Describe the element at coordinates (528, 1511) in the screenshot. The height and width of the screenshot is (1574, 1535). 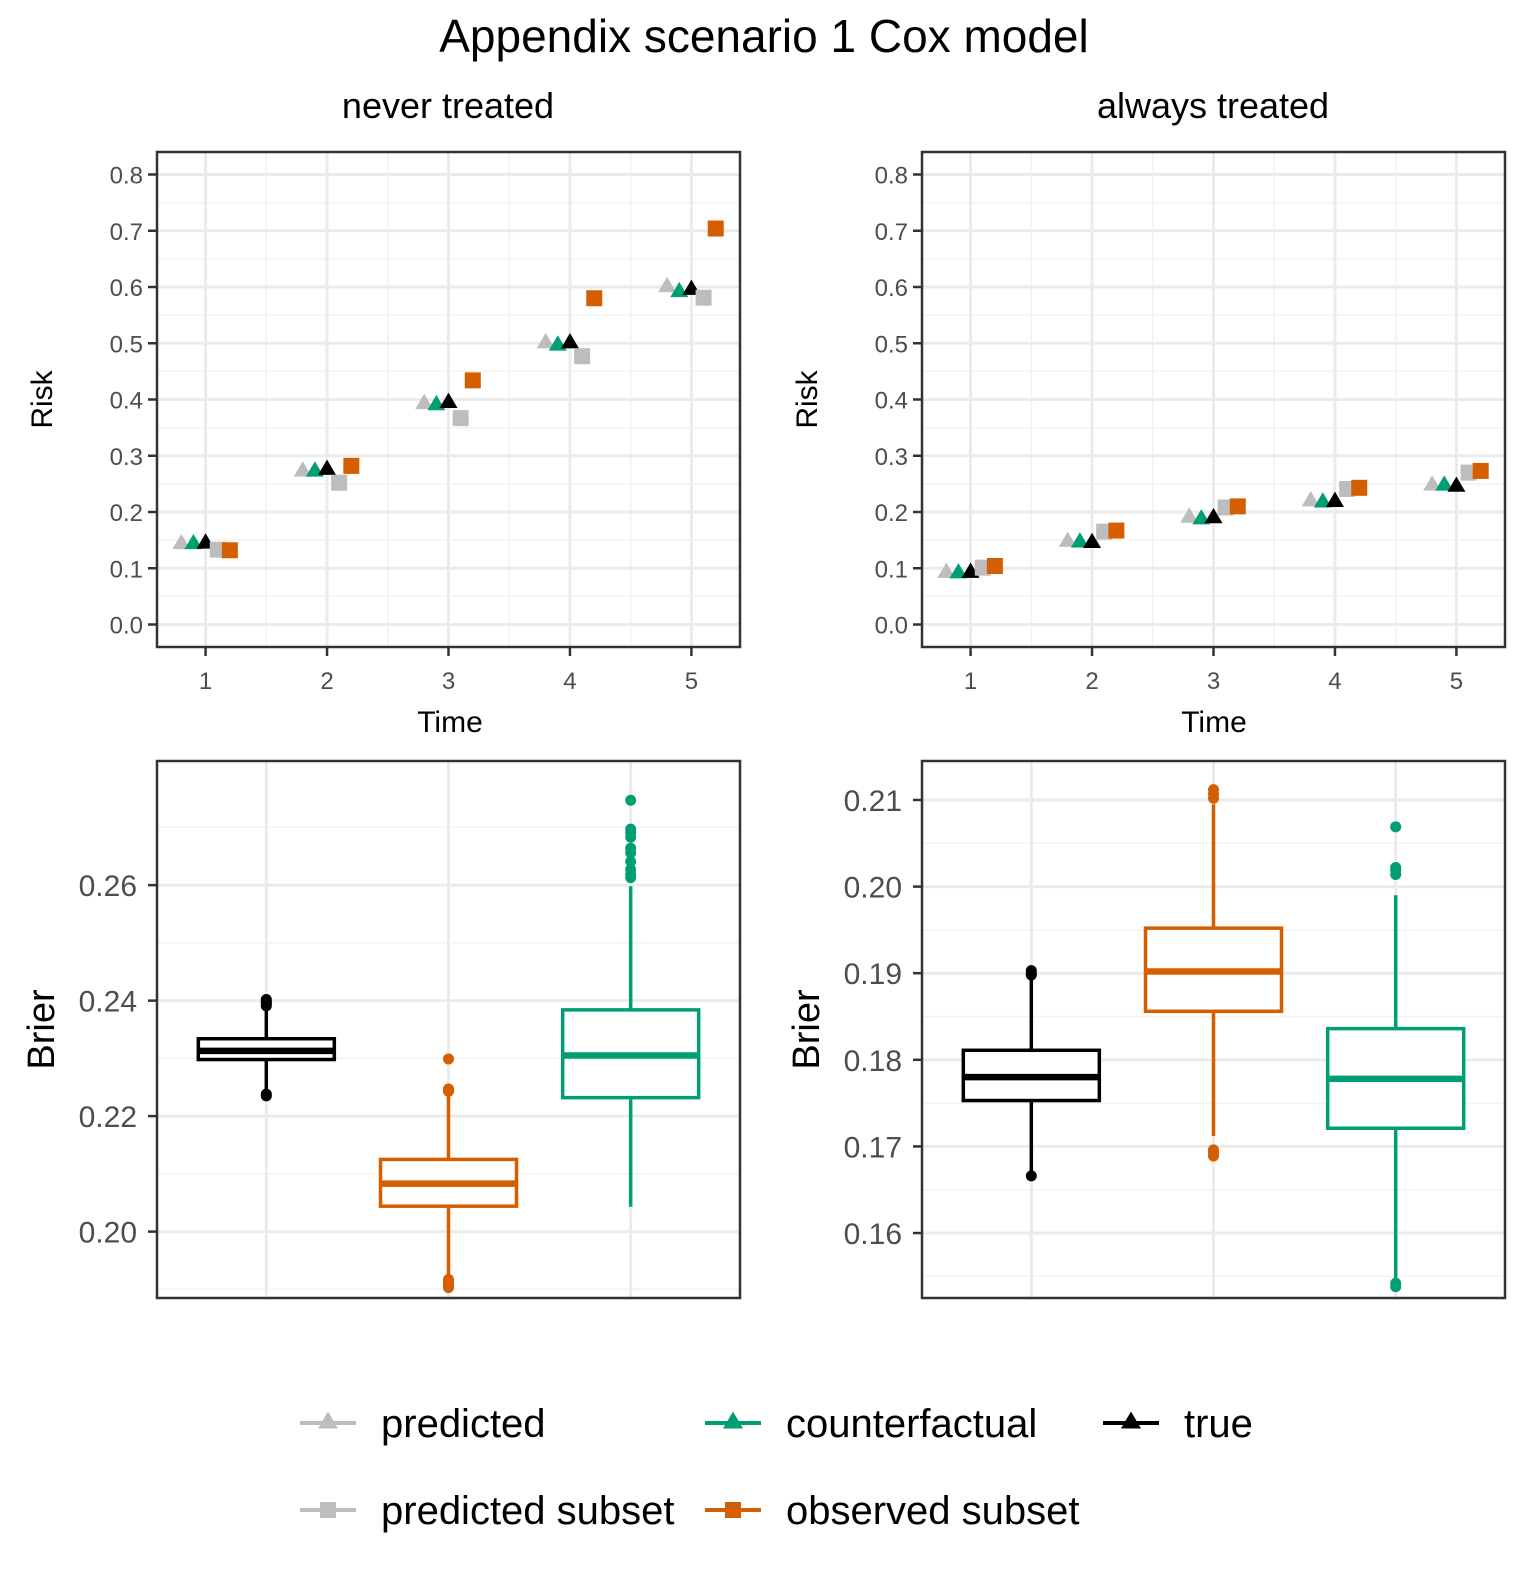
I see `legend-label: predicted subset` at that location.